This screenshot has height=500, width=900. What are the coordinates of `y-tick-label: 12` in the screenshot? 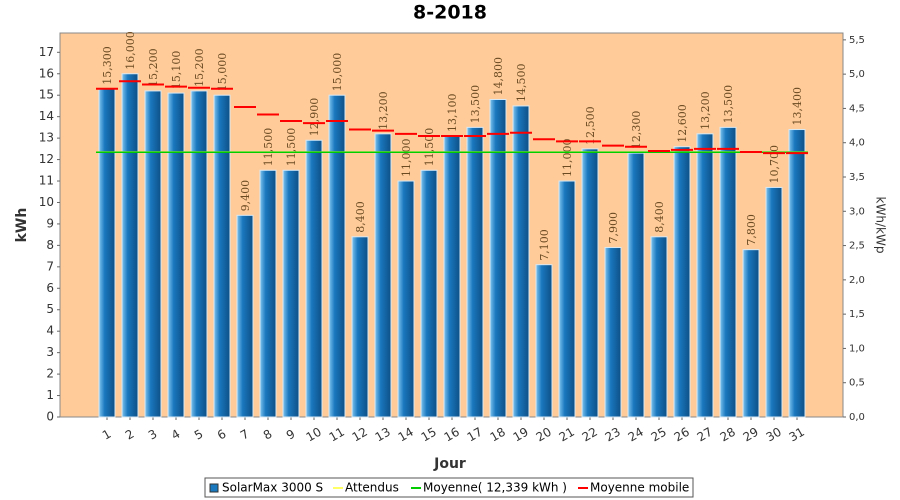 It's located at (46, 159).